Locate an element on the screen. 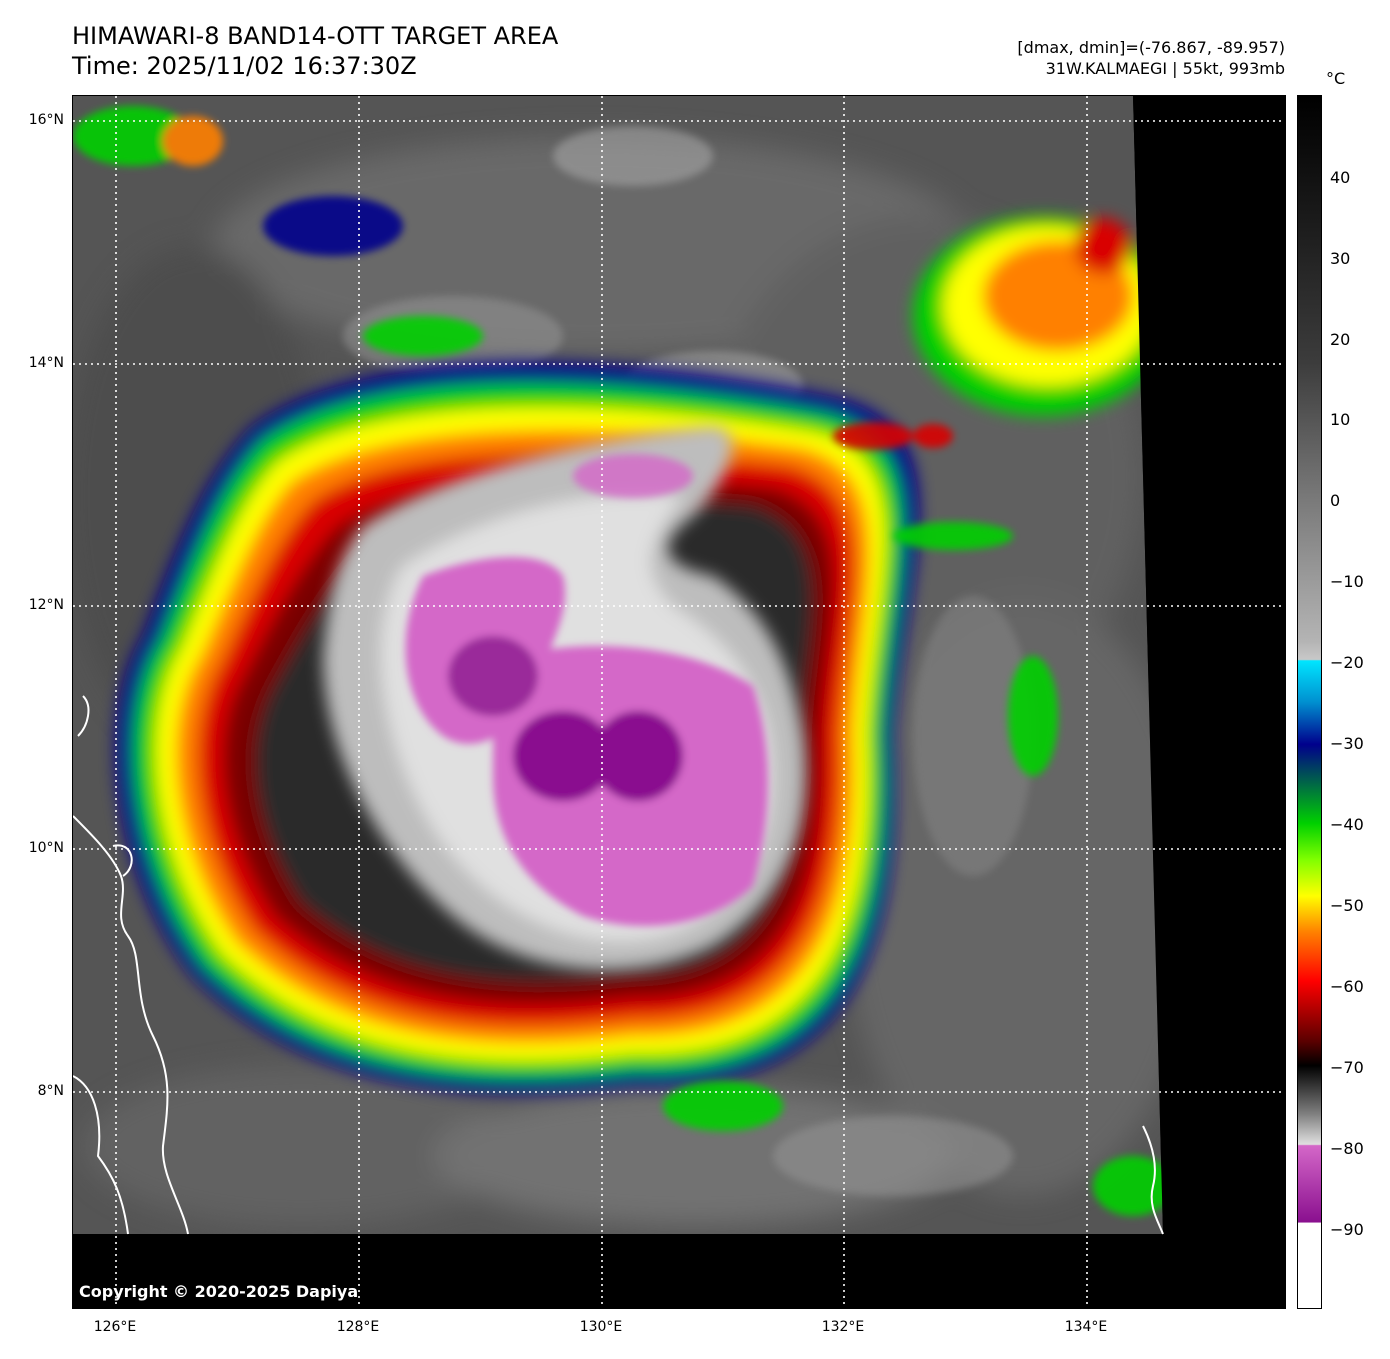  copyright-notice: Copyright © 2020-2025 Dapiya is located at coordinates (219, 1291).